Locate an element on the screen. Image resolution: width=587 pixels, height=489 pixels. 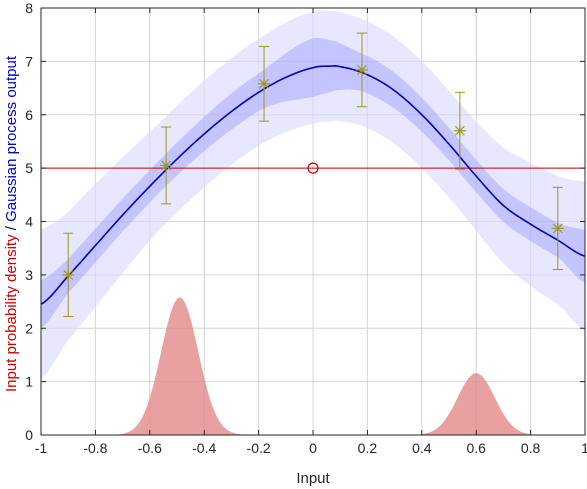
y-tick-label: 2 is located at coordinates (29, 328).